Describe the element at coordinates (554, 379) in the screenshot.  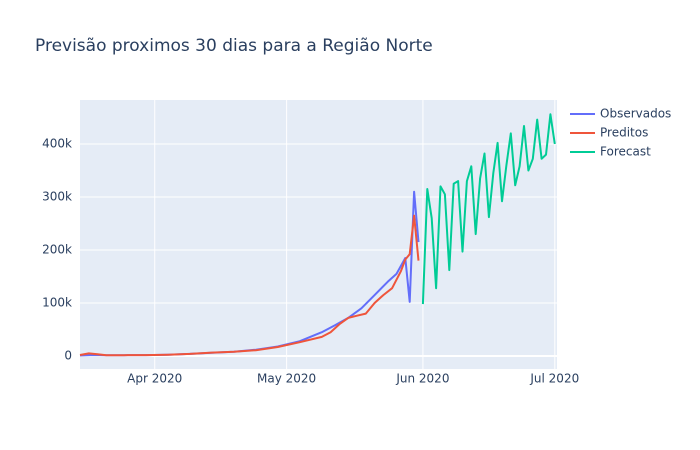
I see `x-tick-label: Jul 2020` at that location.